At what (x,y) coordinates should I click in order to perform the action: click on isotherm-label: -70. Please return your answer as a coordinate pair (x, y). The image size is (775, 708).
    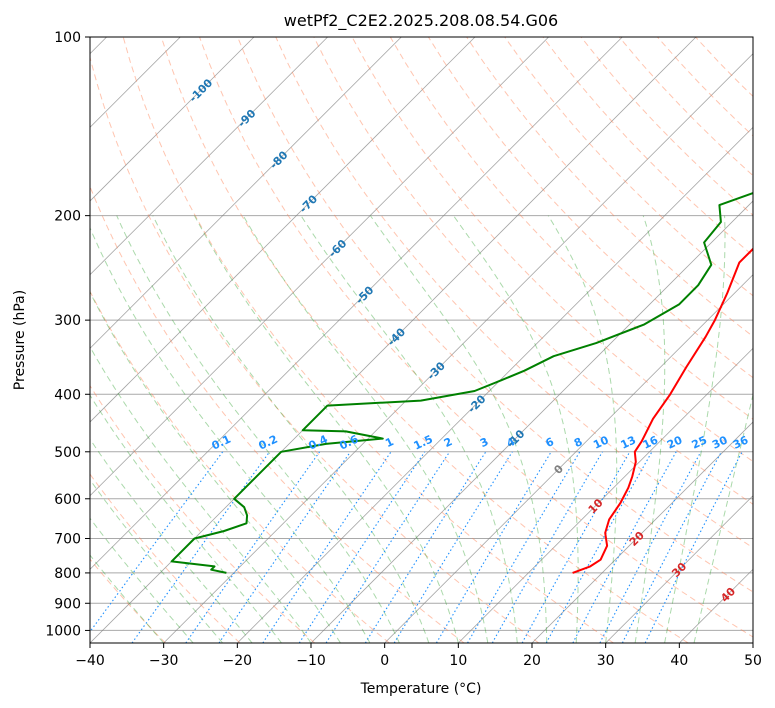
    Looking at the image, I should click on (308, 203).